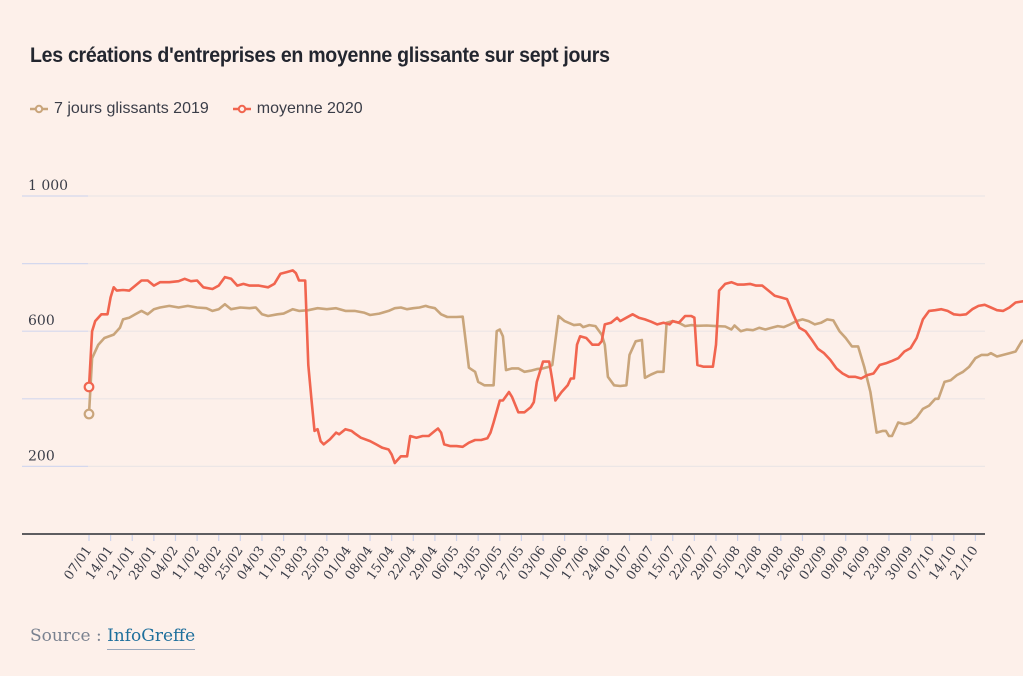  Describe the element at coordinates (41, 321) in the screenshot. I see `y-tick-label: 600` at that location.